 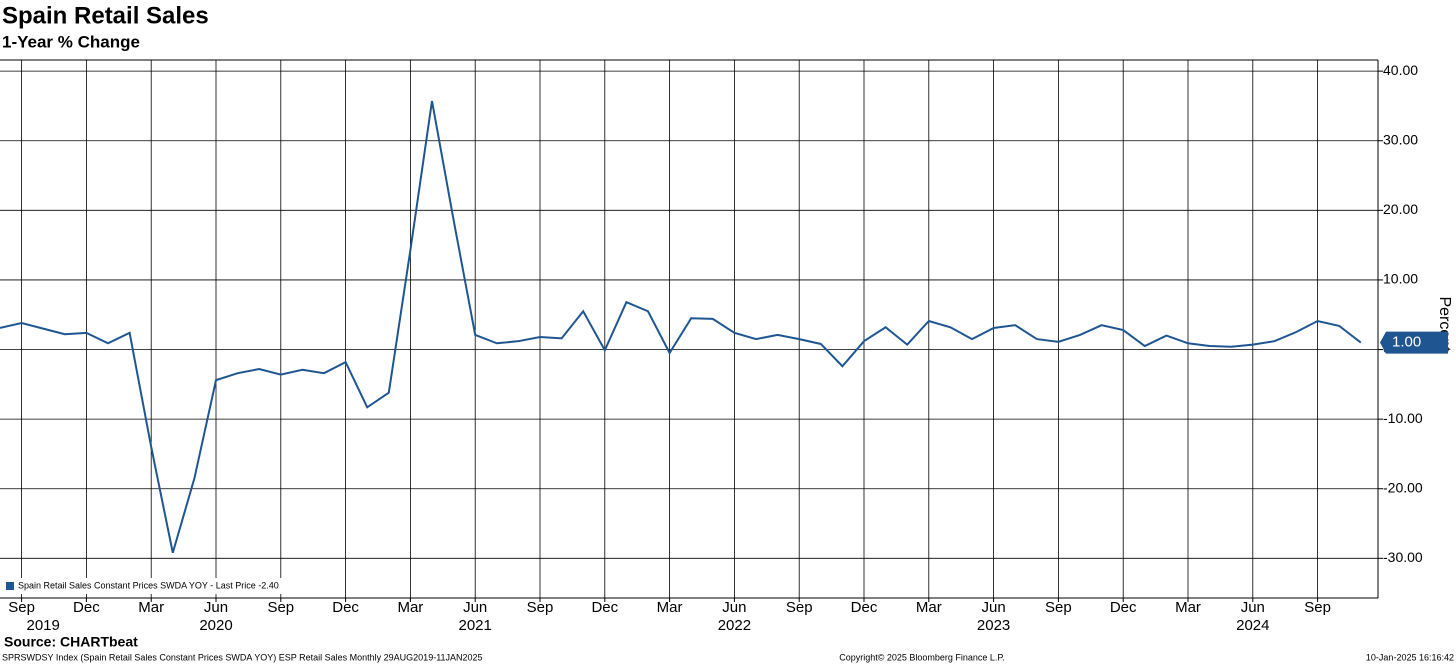 I want to click on y-tick-label: -20.00, so click(x=1403, y=487).